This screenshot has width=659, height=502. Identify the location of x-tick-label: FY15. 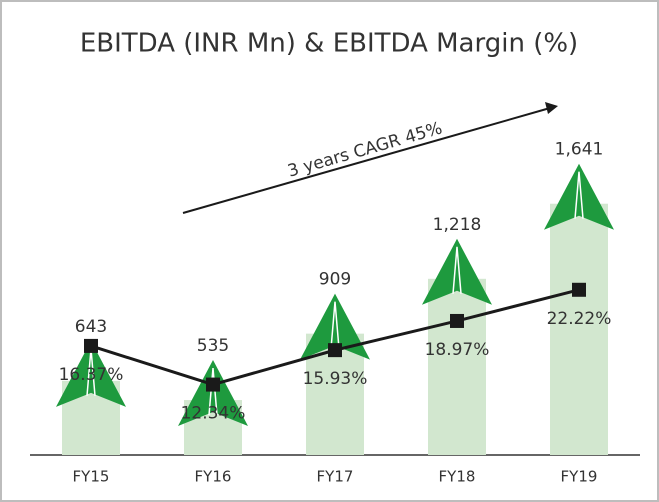
(91, 477).